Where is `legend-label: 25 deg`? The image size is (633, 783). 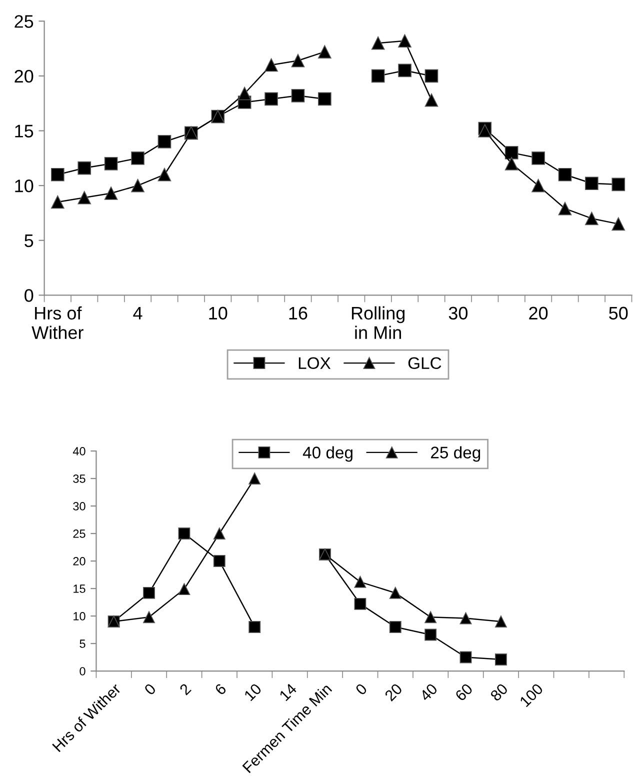
legend-label: 25 deg is located at coordinates (455, 454).